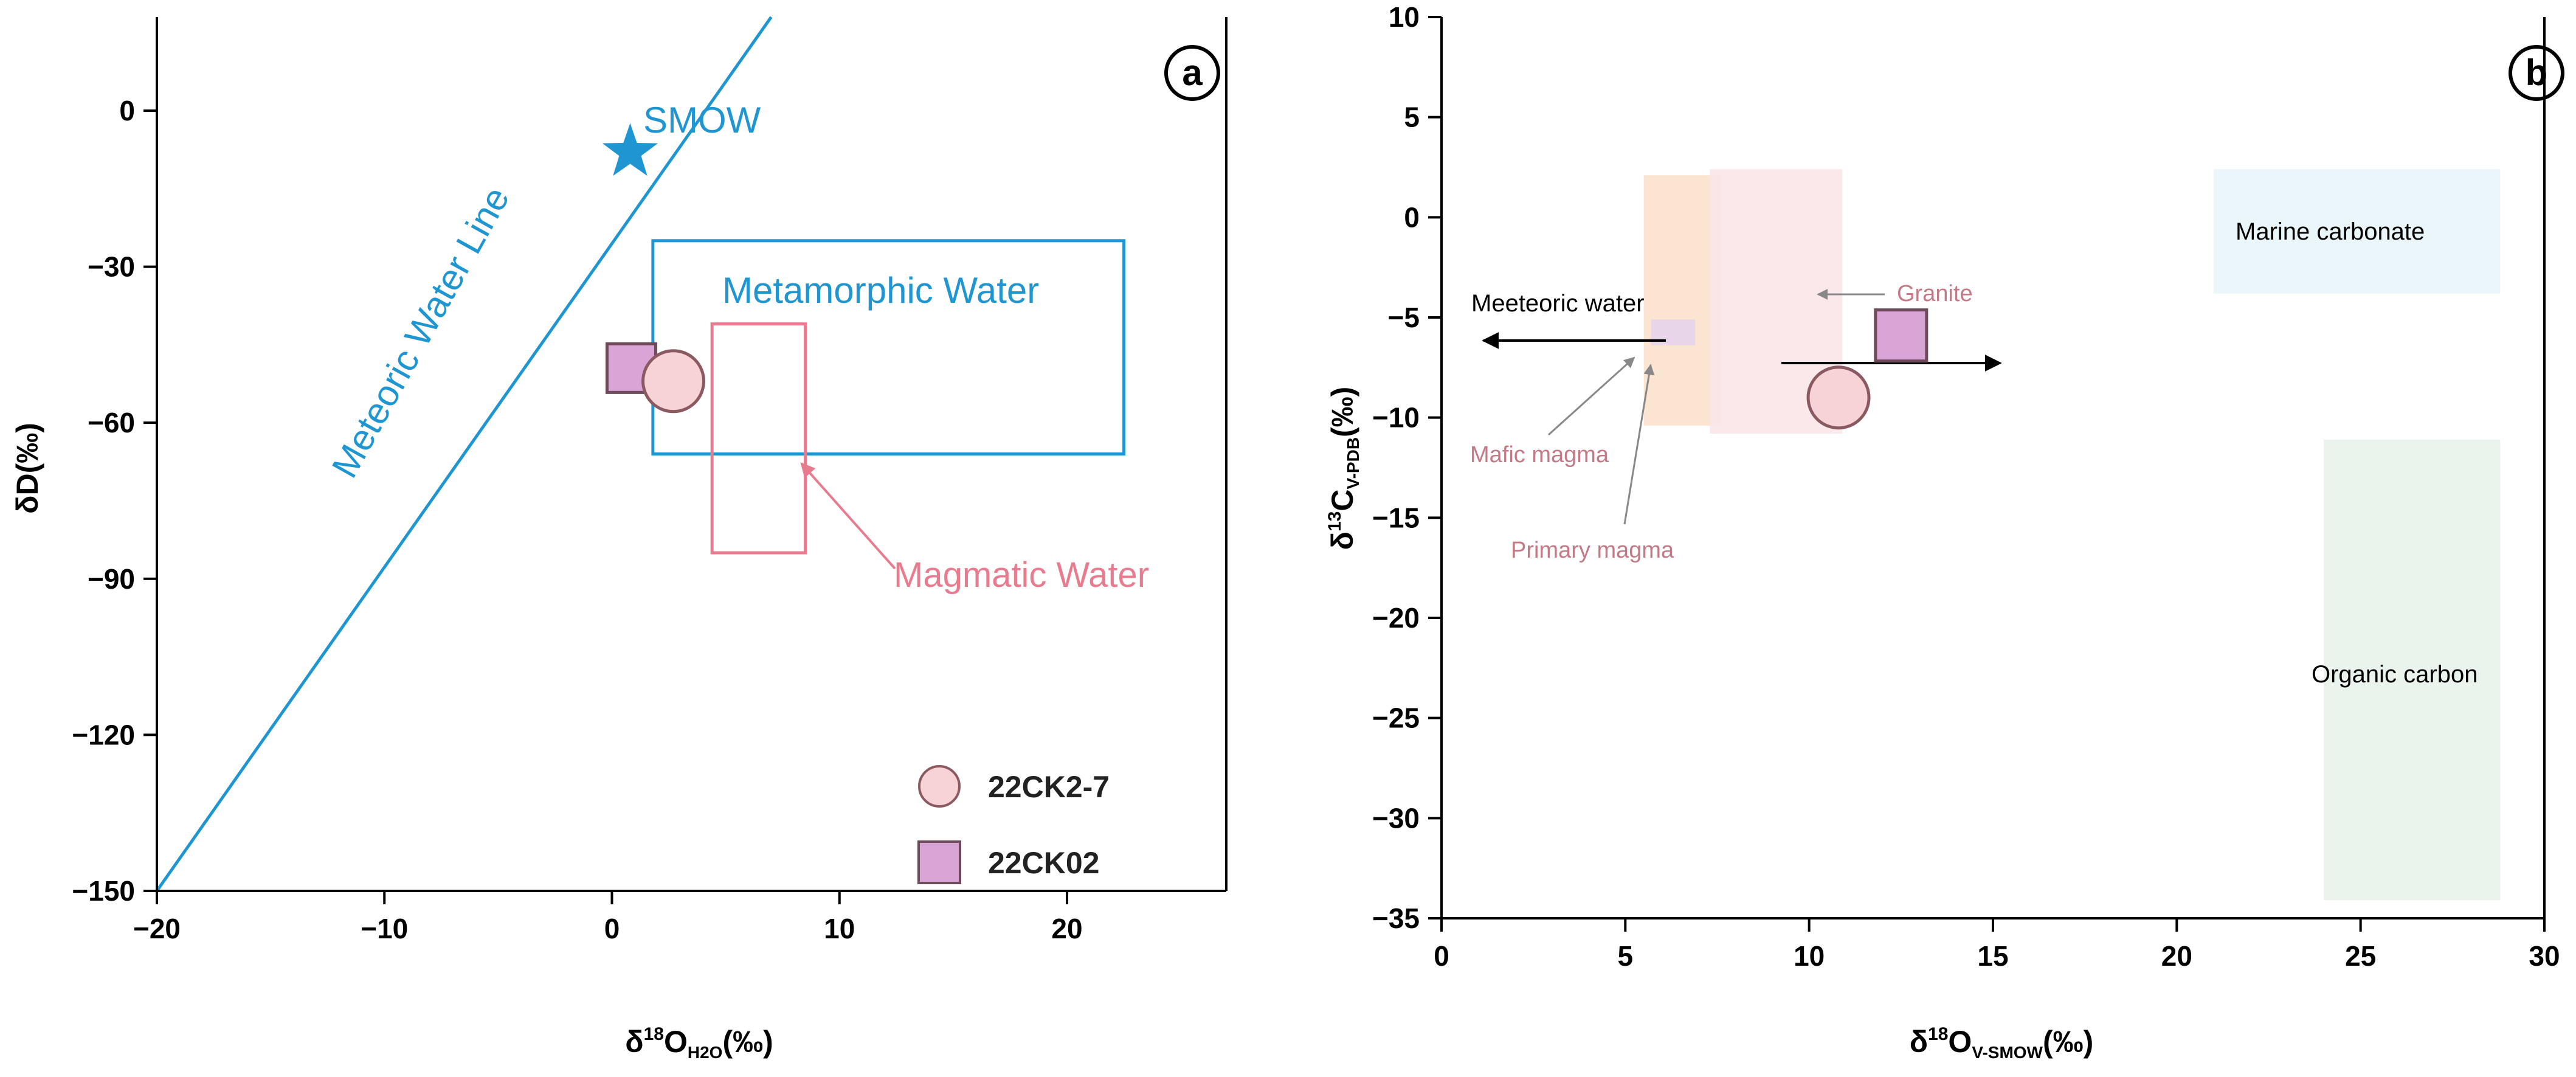 The image size is (2576, 1077). What do you see at coordinates (420, 332) in the screenshot?
I see `meteoric-line-label: Meteoric Water Line` at bounding box center [420, 332].